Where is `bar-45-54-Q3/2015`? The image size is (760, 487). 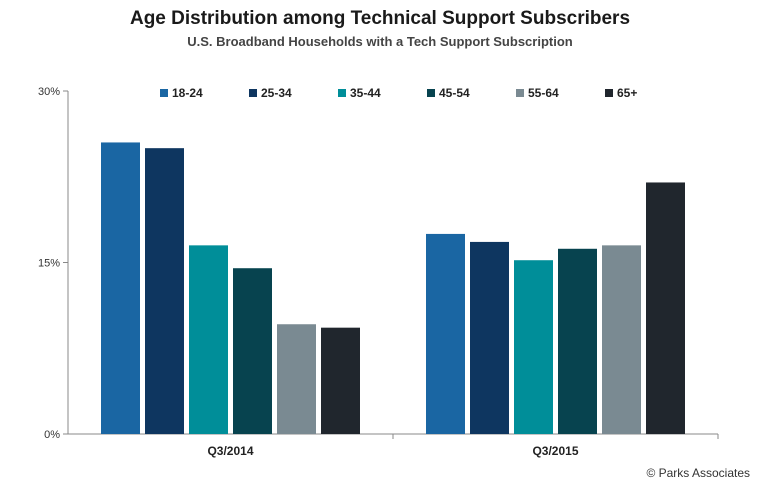 bar-45-54-Q3/2015 is located at coordinates (577, 341).